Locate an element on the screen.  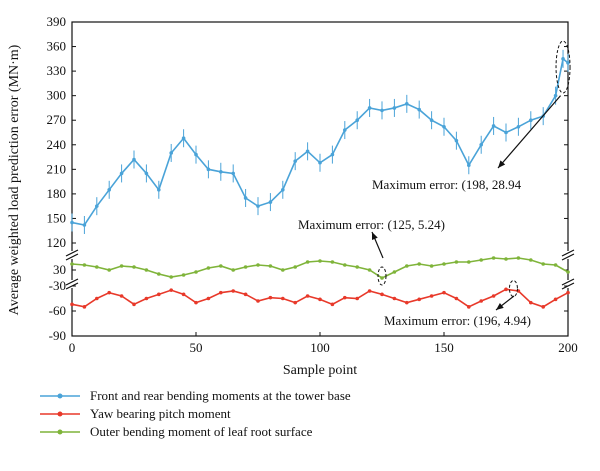
y-tick-label: -30 is located at coordinates (57, 285).